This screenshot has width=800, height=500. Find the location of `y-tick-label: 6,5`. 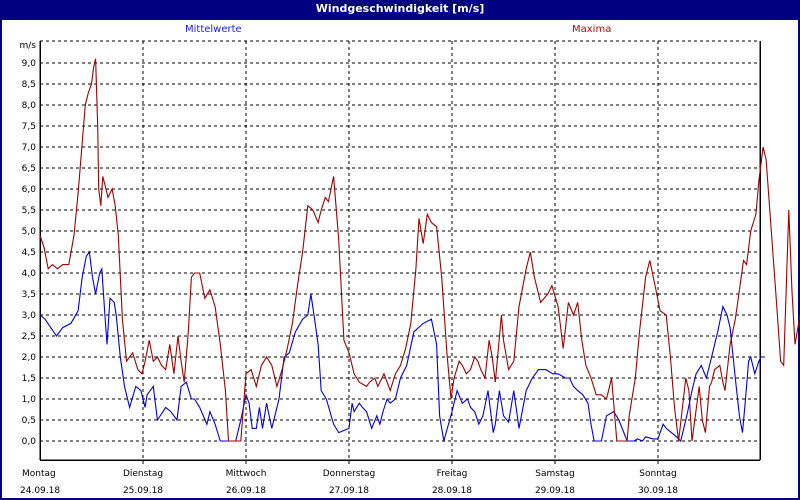

y-tick-label: 6,5 is located at coordinates (29, 169).